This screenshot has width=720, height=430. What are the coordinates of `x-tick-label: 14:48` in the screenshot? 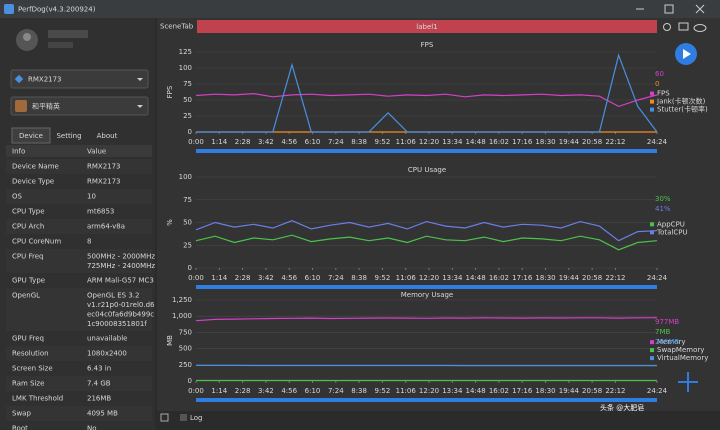 It's located at (476, 391).